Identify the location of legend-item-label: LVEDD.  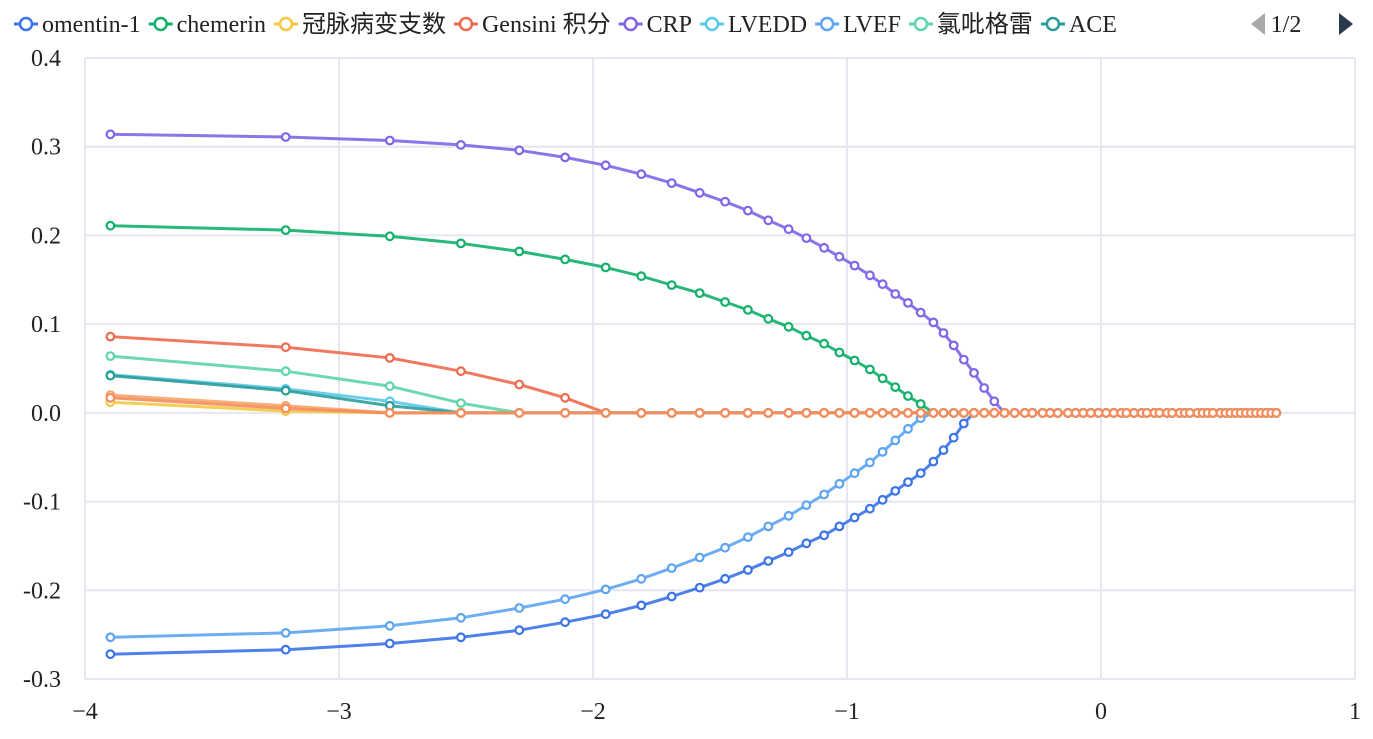
(767, 25).